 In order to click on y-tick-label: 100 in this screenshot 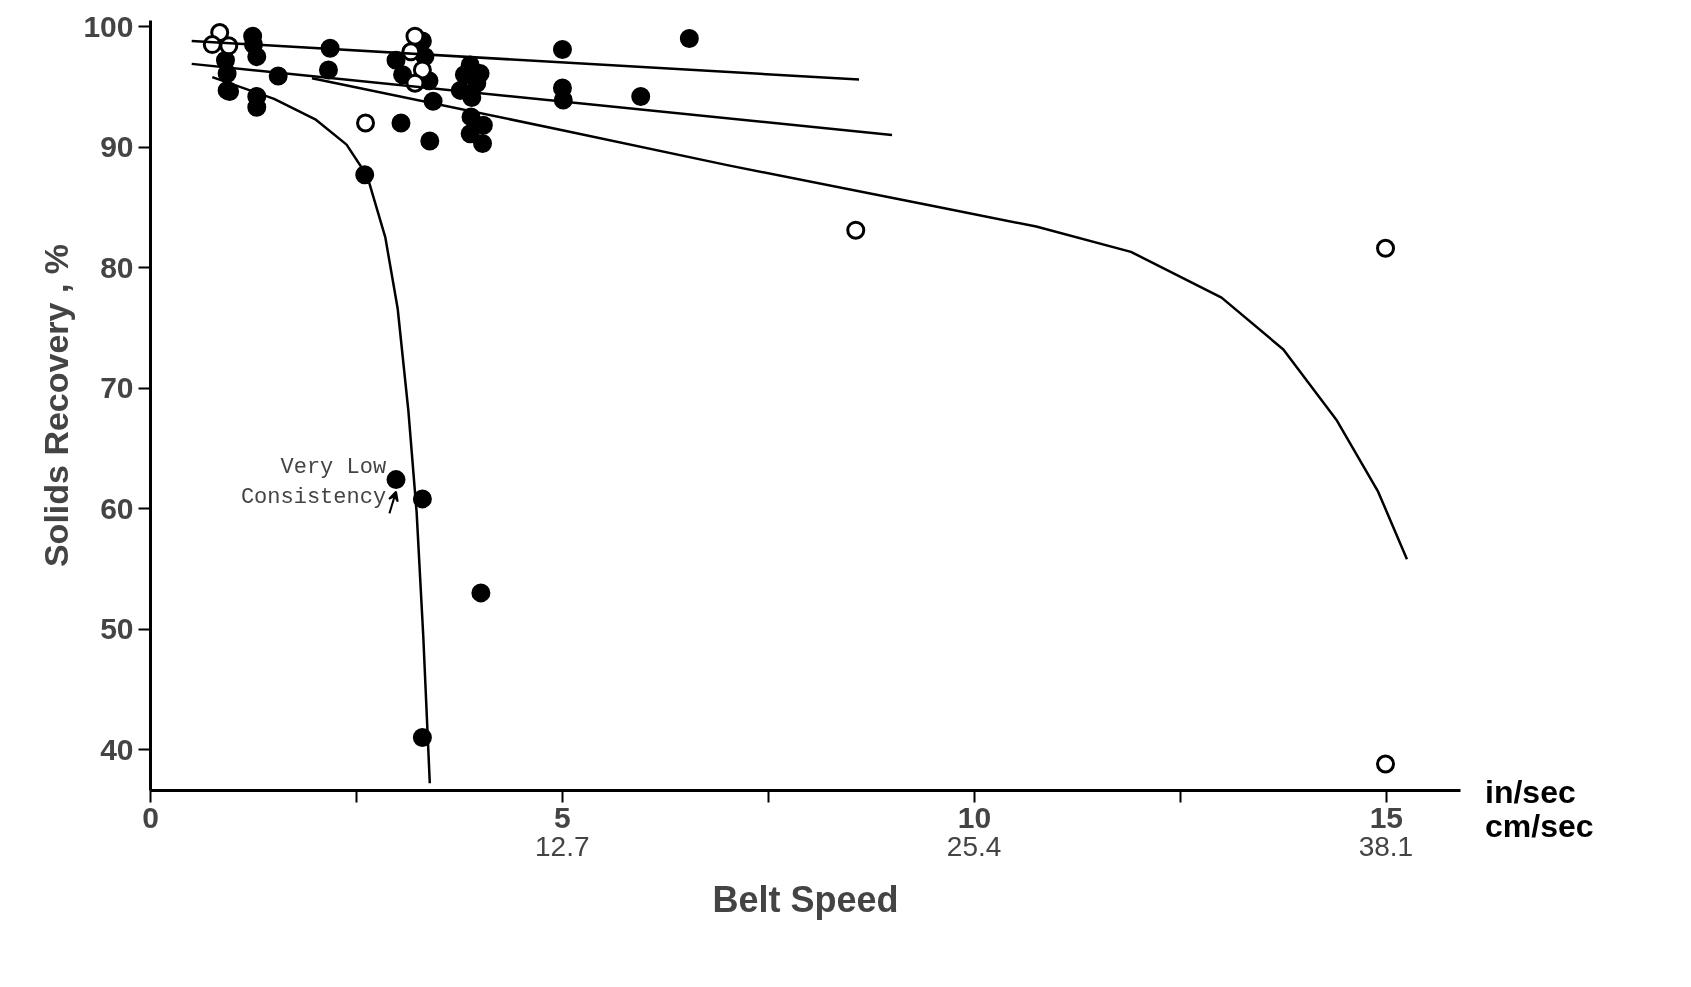, I will do `click(108, 26)`.